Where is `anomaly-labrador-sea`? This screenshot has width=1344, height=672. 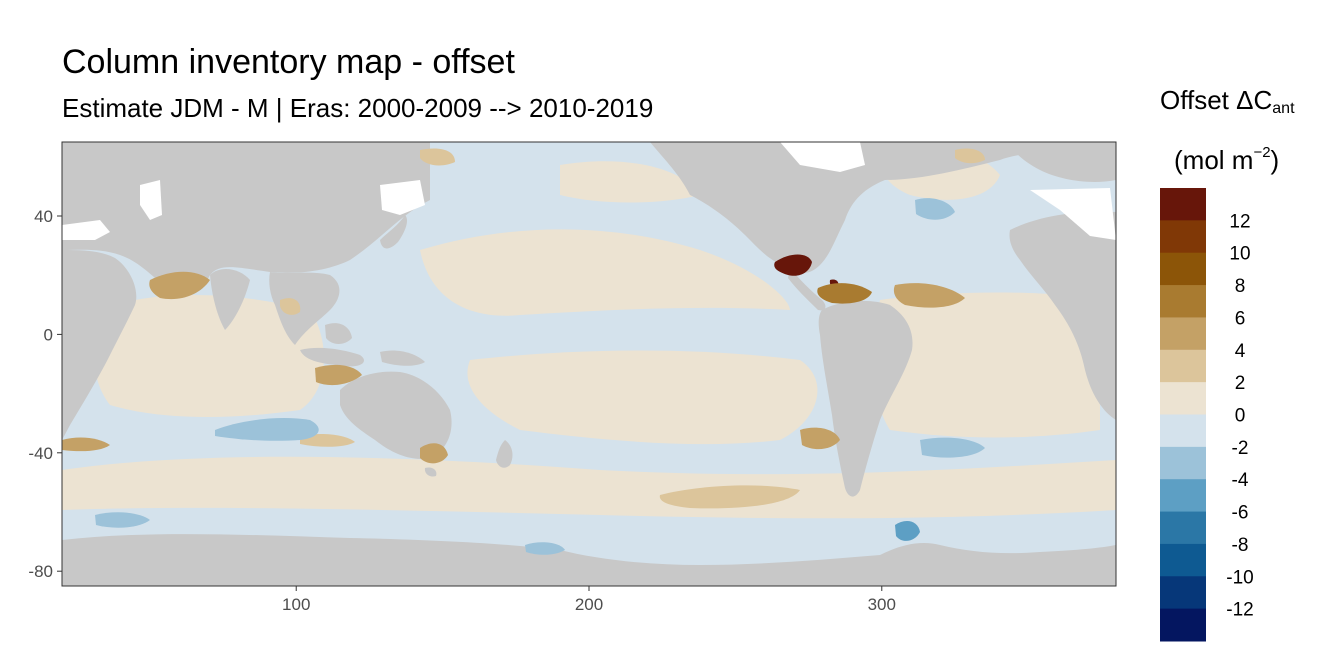
anomaly-labrador-sea is located at coordinates (935, 209).